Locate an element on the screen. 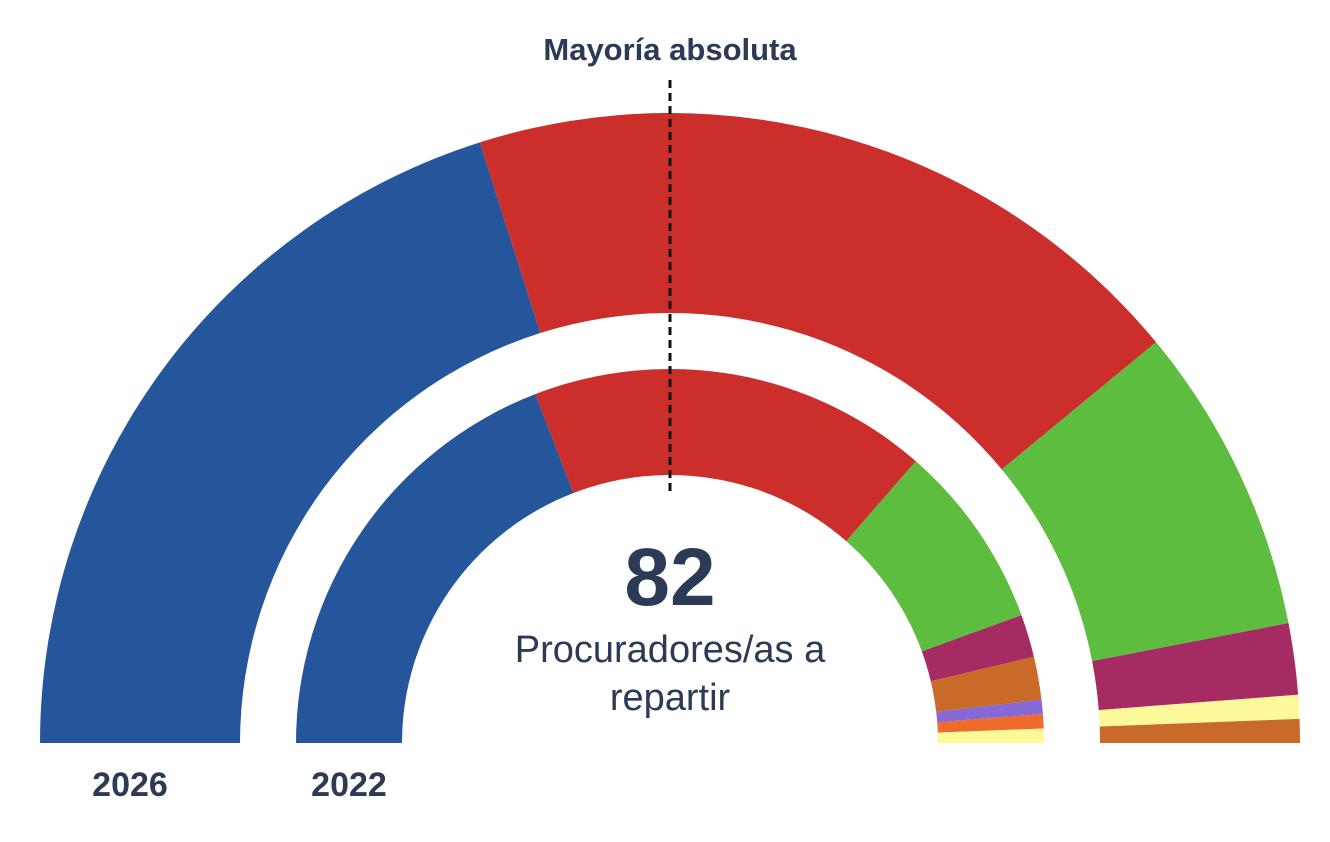  total-seats: 82 is located at coordinates (670, 577).